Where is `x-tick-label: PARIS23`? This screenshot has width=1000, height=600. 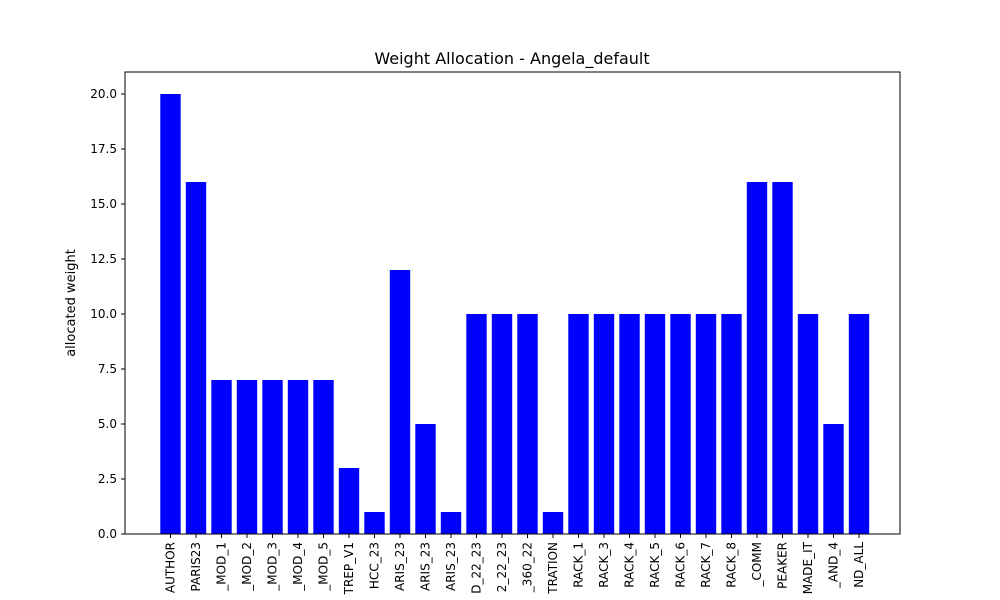
x-tick-label: PARIS23 is located at coordinates (196, 566).